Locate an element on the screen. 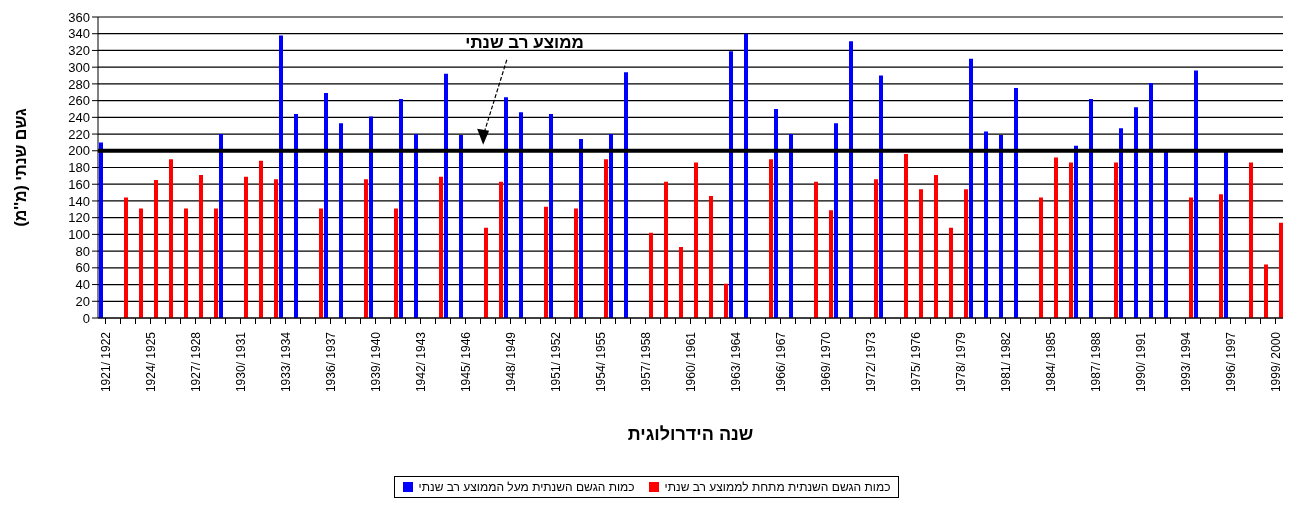  x-tick-label: 1981/ 1982 is located at coordinates (1005, 362).